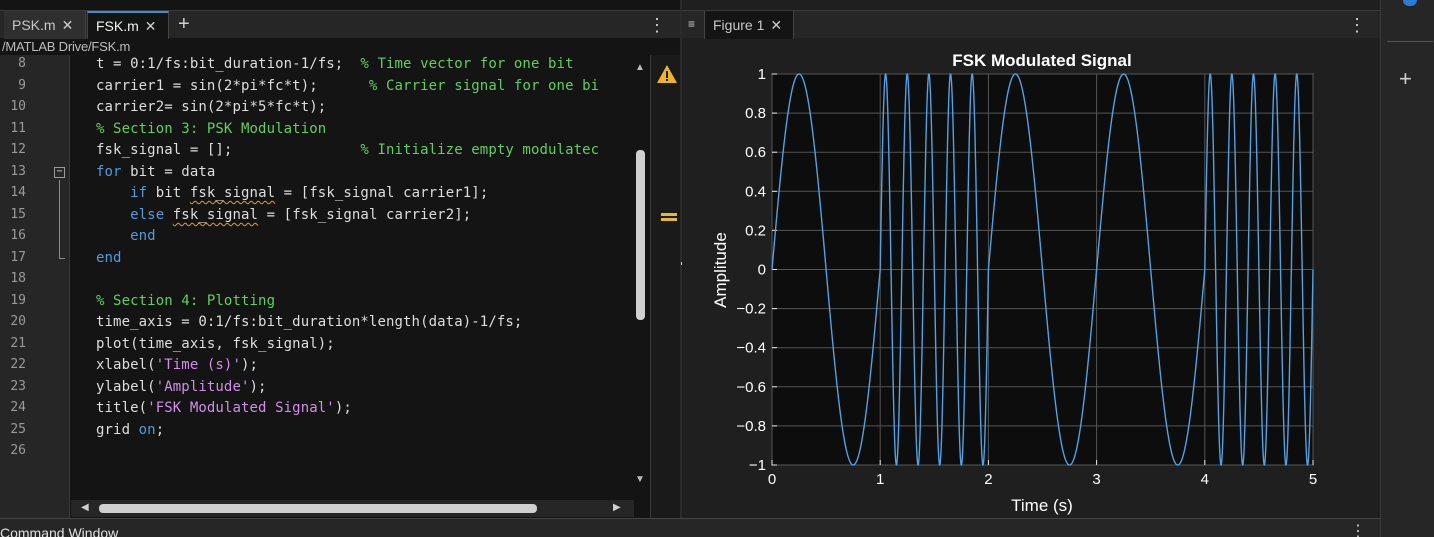  What do you see at coordinates (18, 300) in the screenshot?
I see `line-number: 19` at bounding box center [18, 300].